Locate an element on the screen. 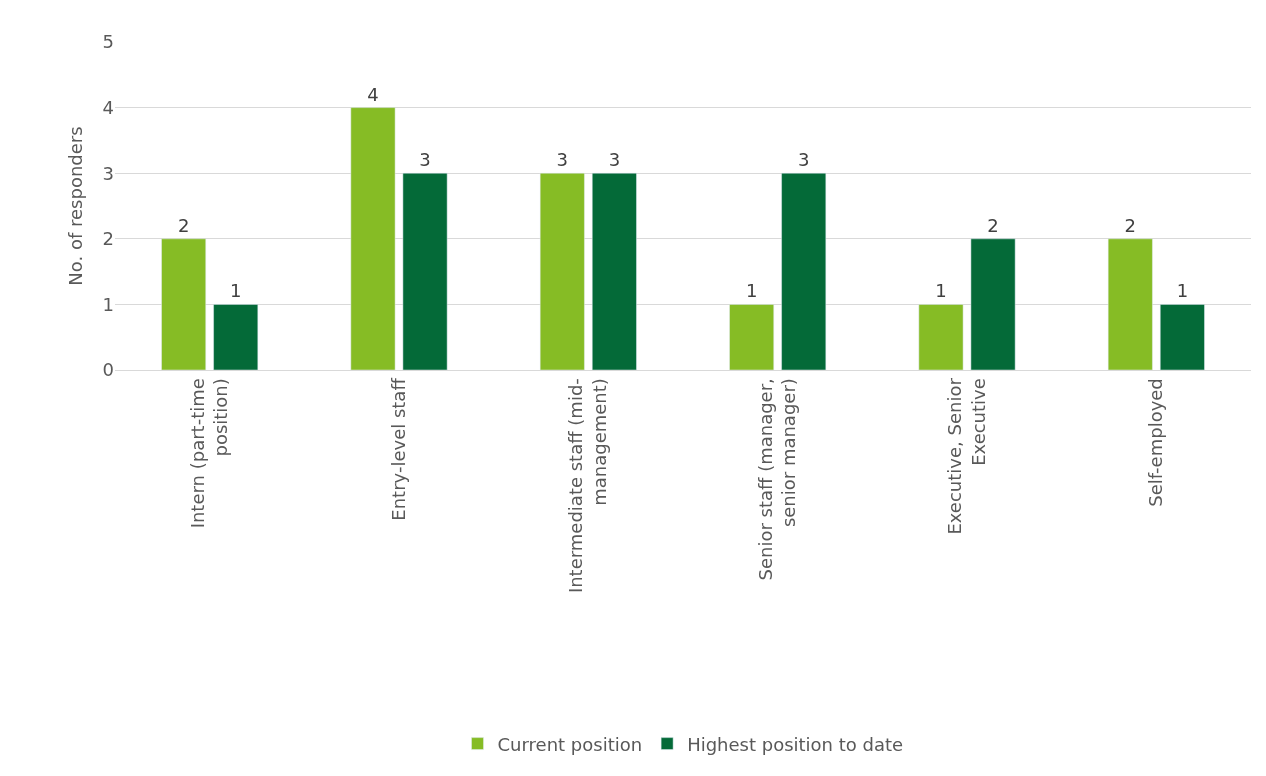 The height and width of the screenshot is (776, 1266). x-tick-label: Intermediate staff (mid-management) is located at coordinates (587, 486).